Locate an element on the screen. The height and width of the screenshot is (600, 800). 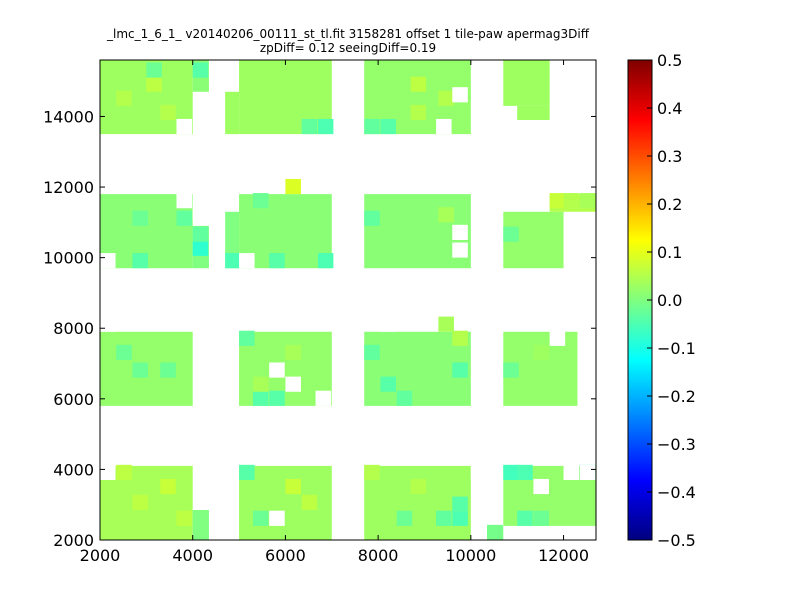
colorbar-tick-label: −0.3 is located at coordinates (676, 444).